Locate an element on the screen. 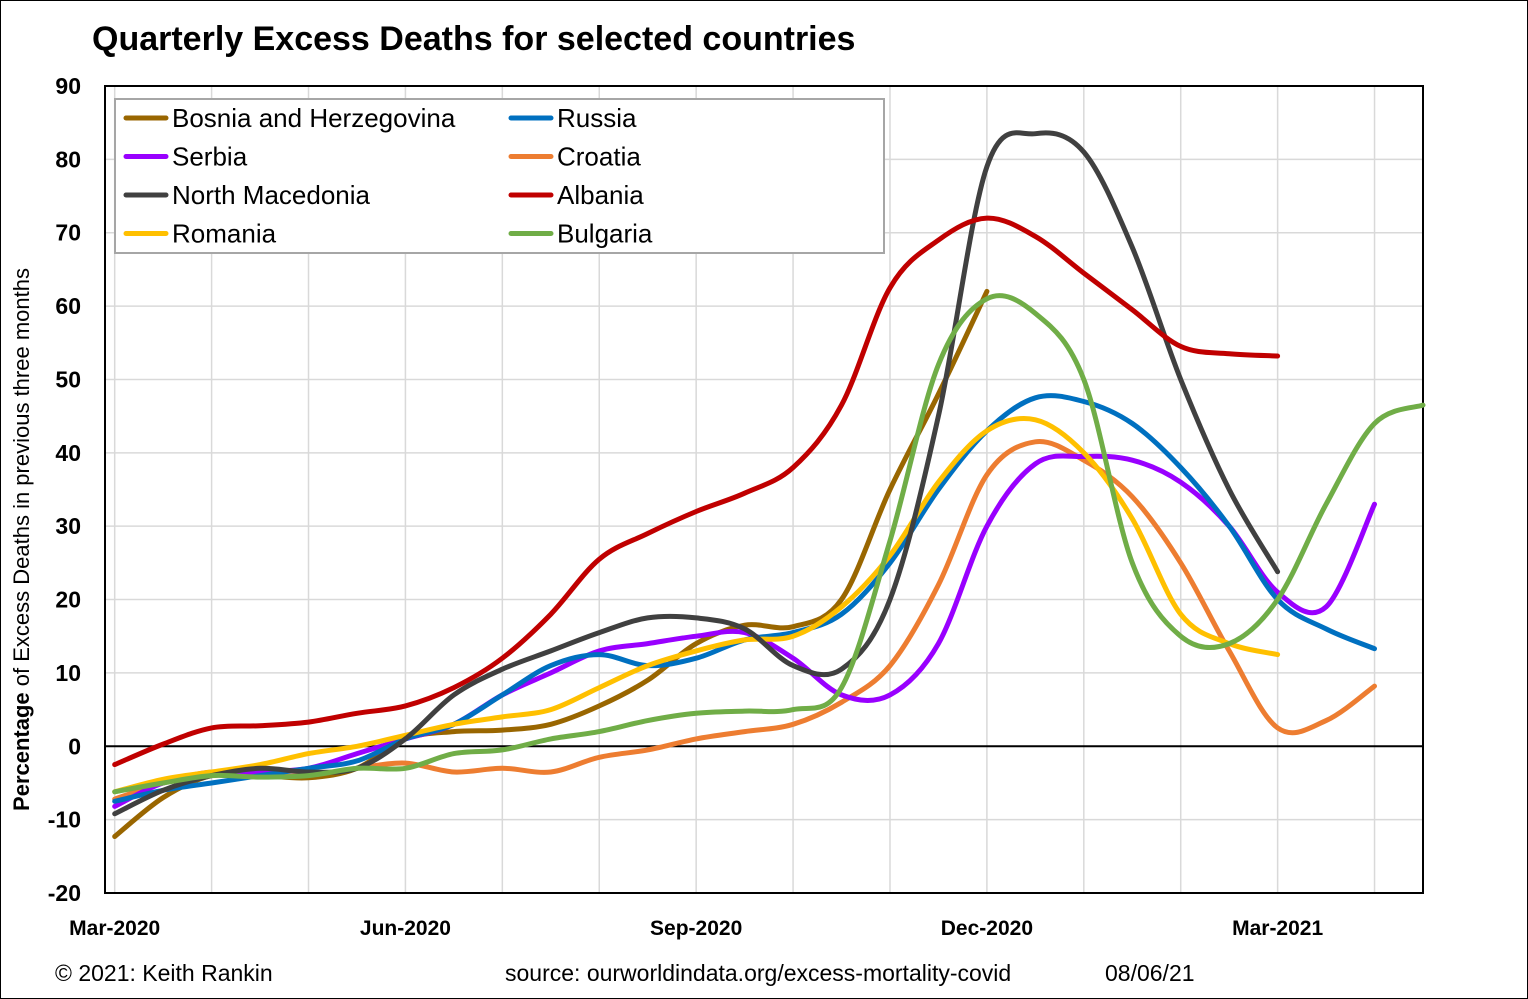 The width and height of the screenshot is (1528, 999). legend-label: Serbia is located at coordinates (210, 157).